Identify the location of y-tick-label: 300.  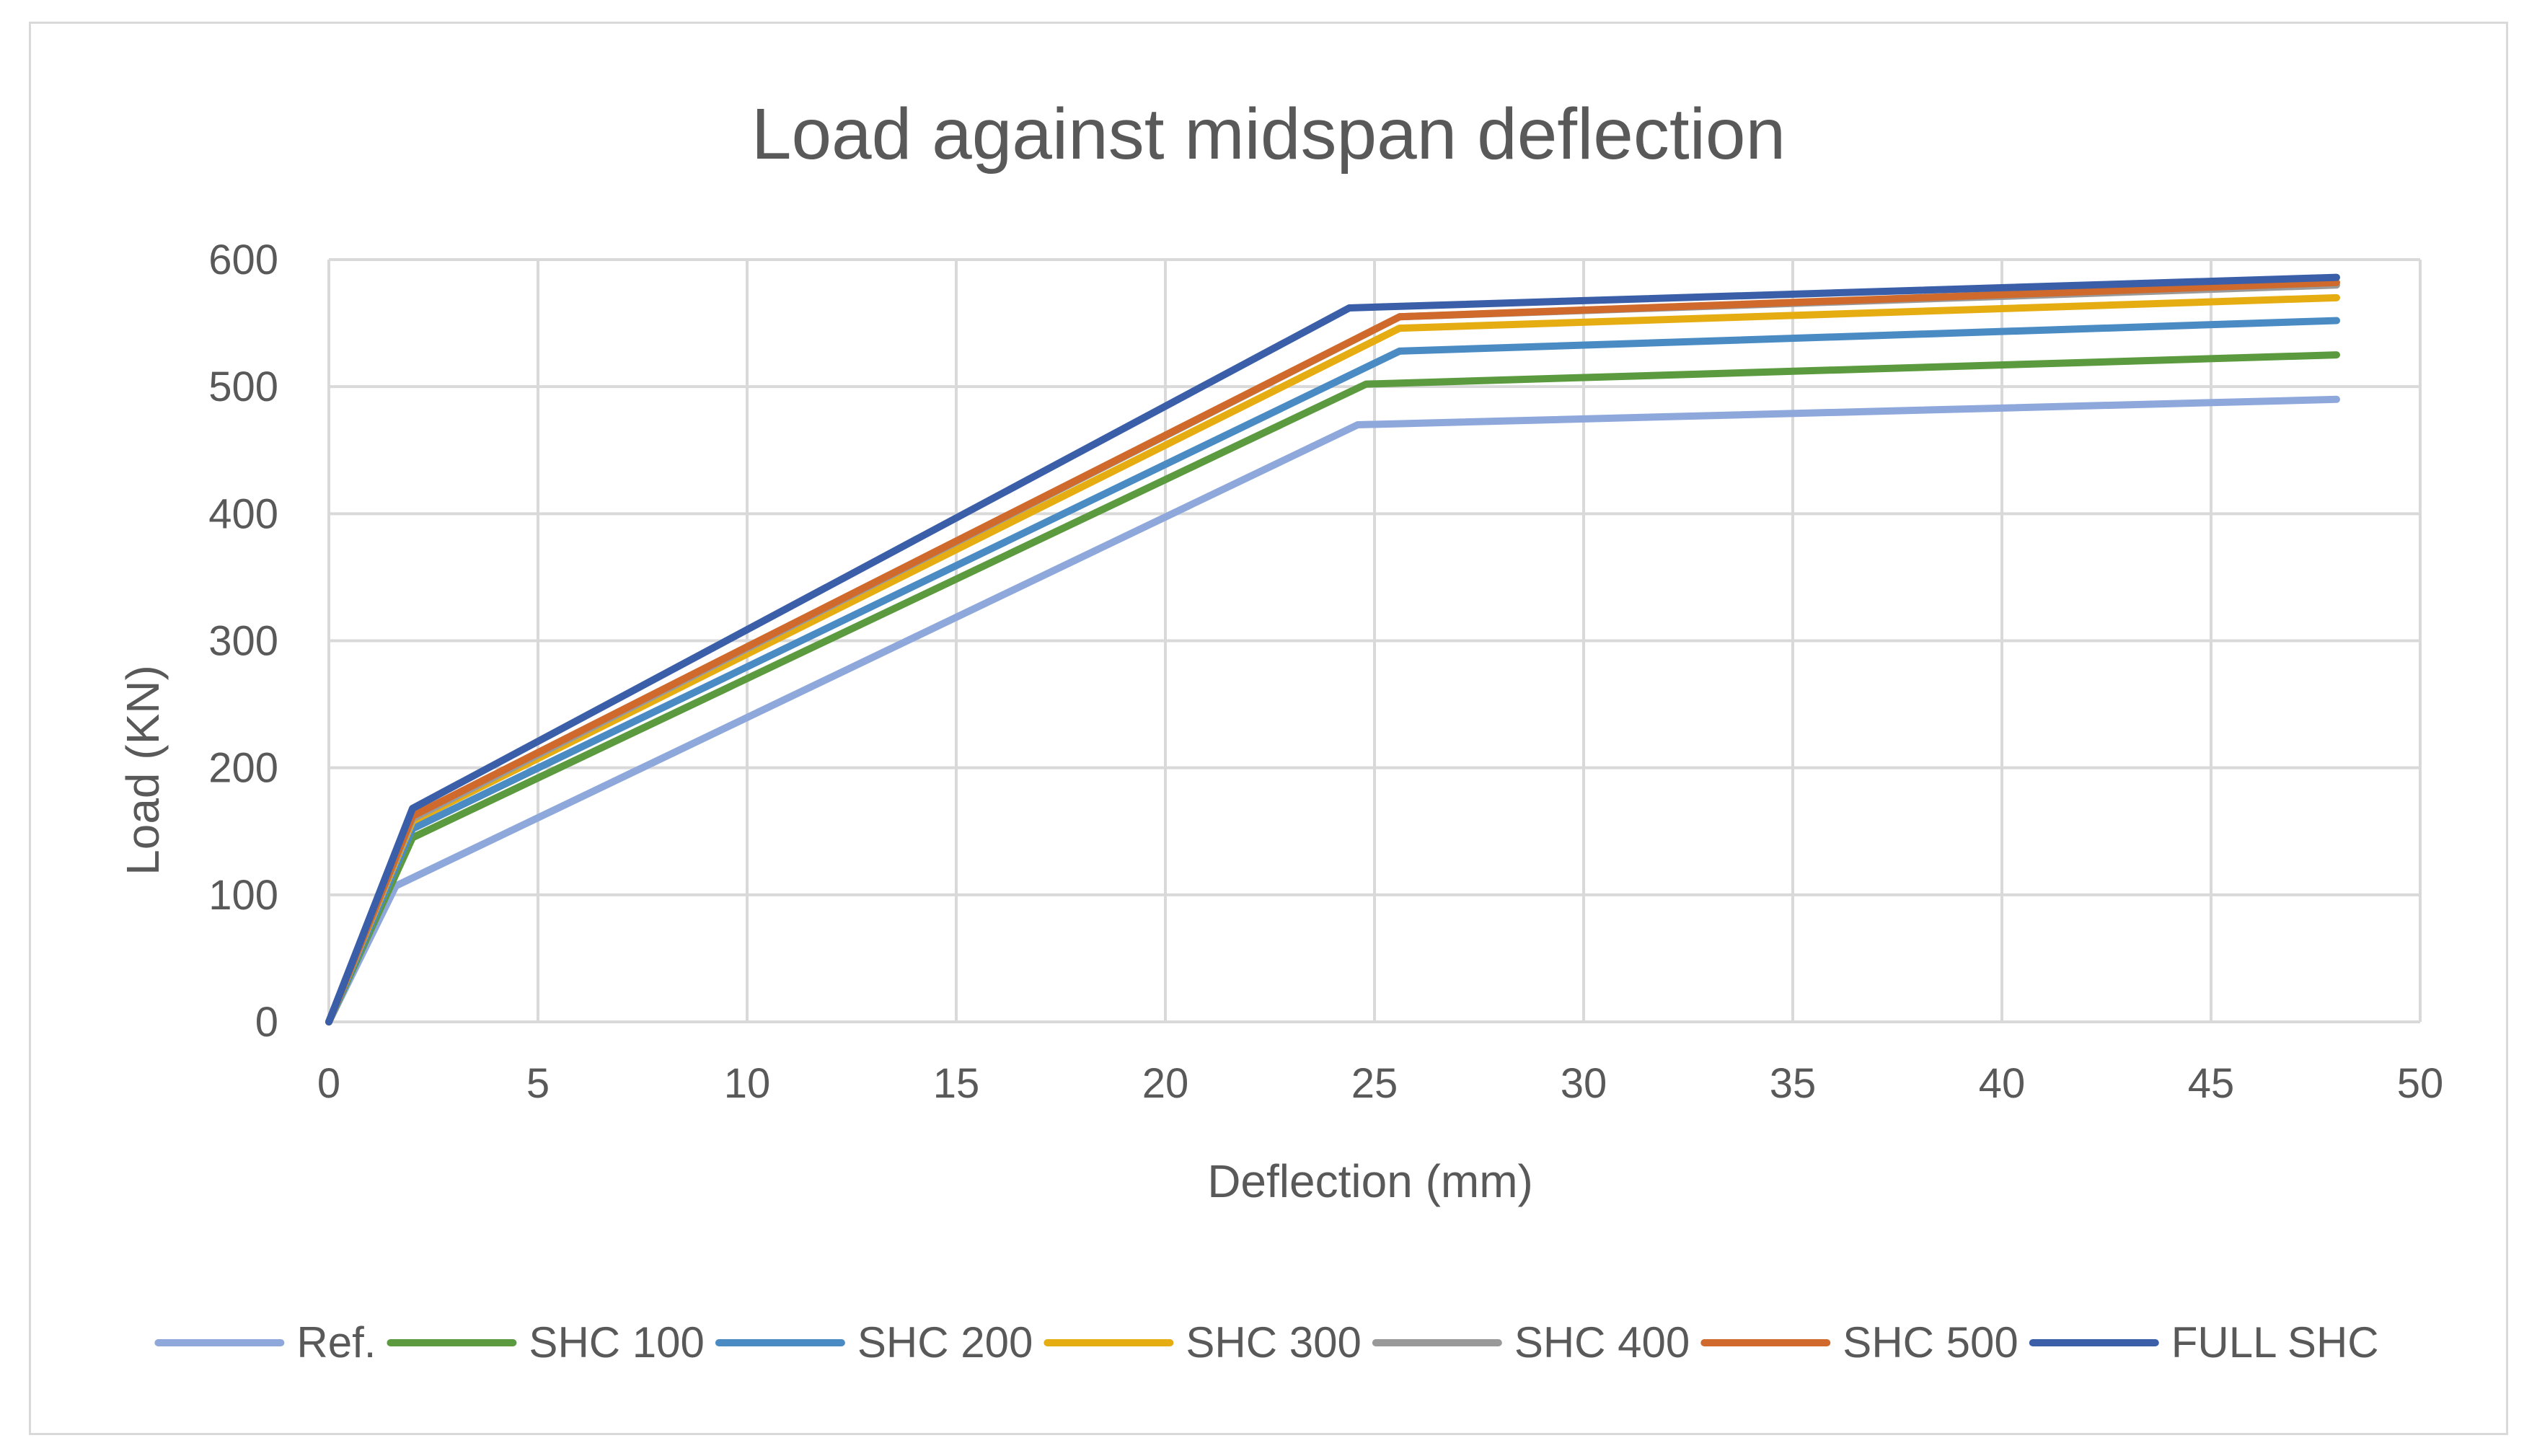
(243, 641).